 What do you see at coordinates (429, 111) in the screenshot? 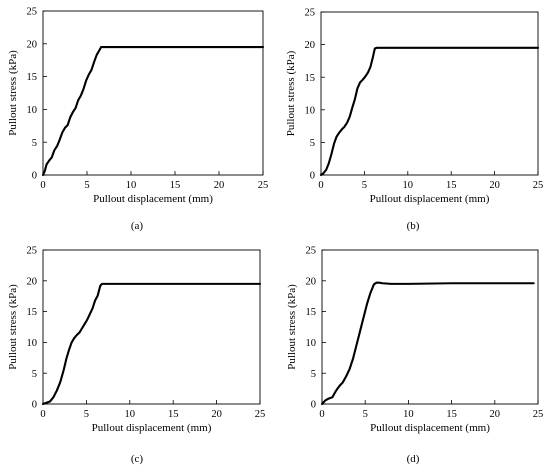
I see `series-line-b` at bounding box center [429, 111].